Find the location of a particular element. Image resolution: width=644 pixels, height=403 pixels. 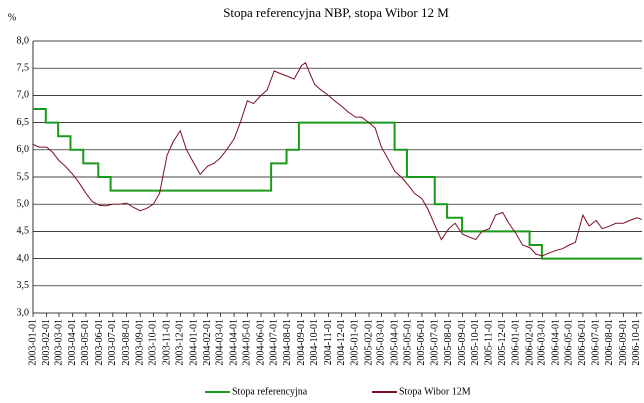

x-tick-label: 2005-05-01 is located at coordinates (408, 342).